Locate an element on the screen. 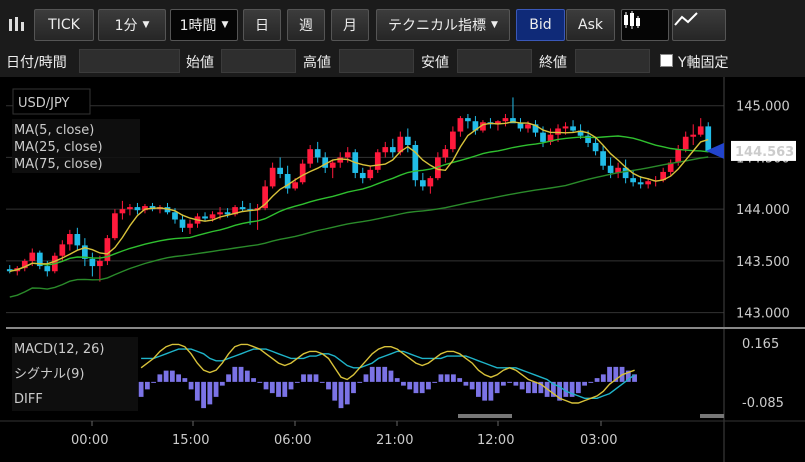  price-tick-label: 143.500 is located at coordinates (763, 262).